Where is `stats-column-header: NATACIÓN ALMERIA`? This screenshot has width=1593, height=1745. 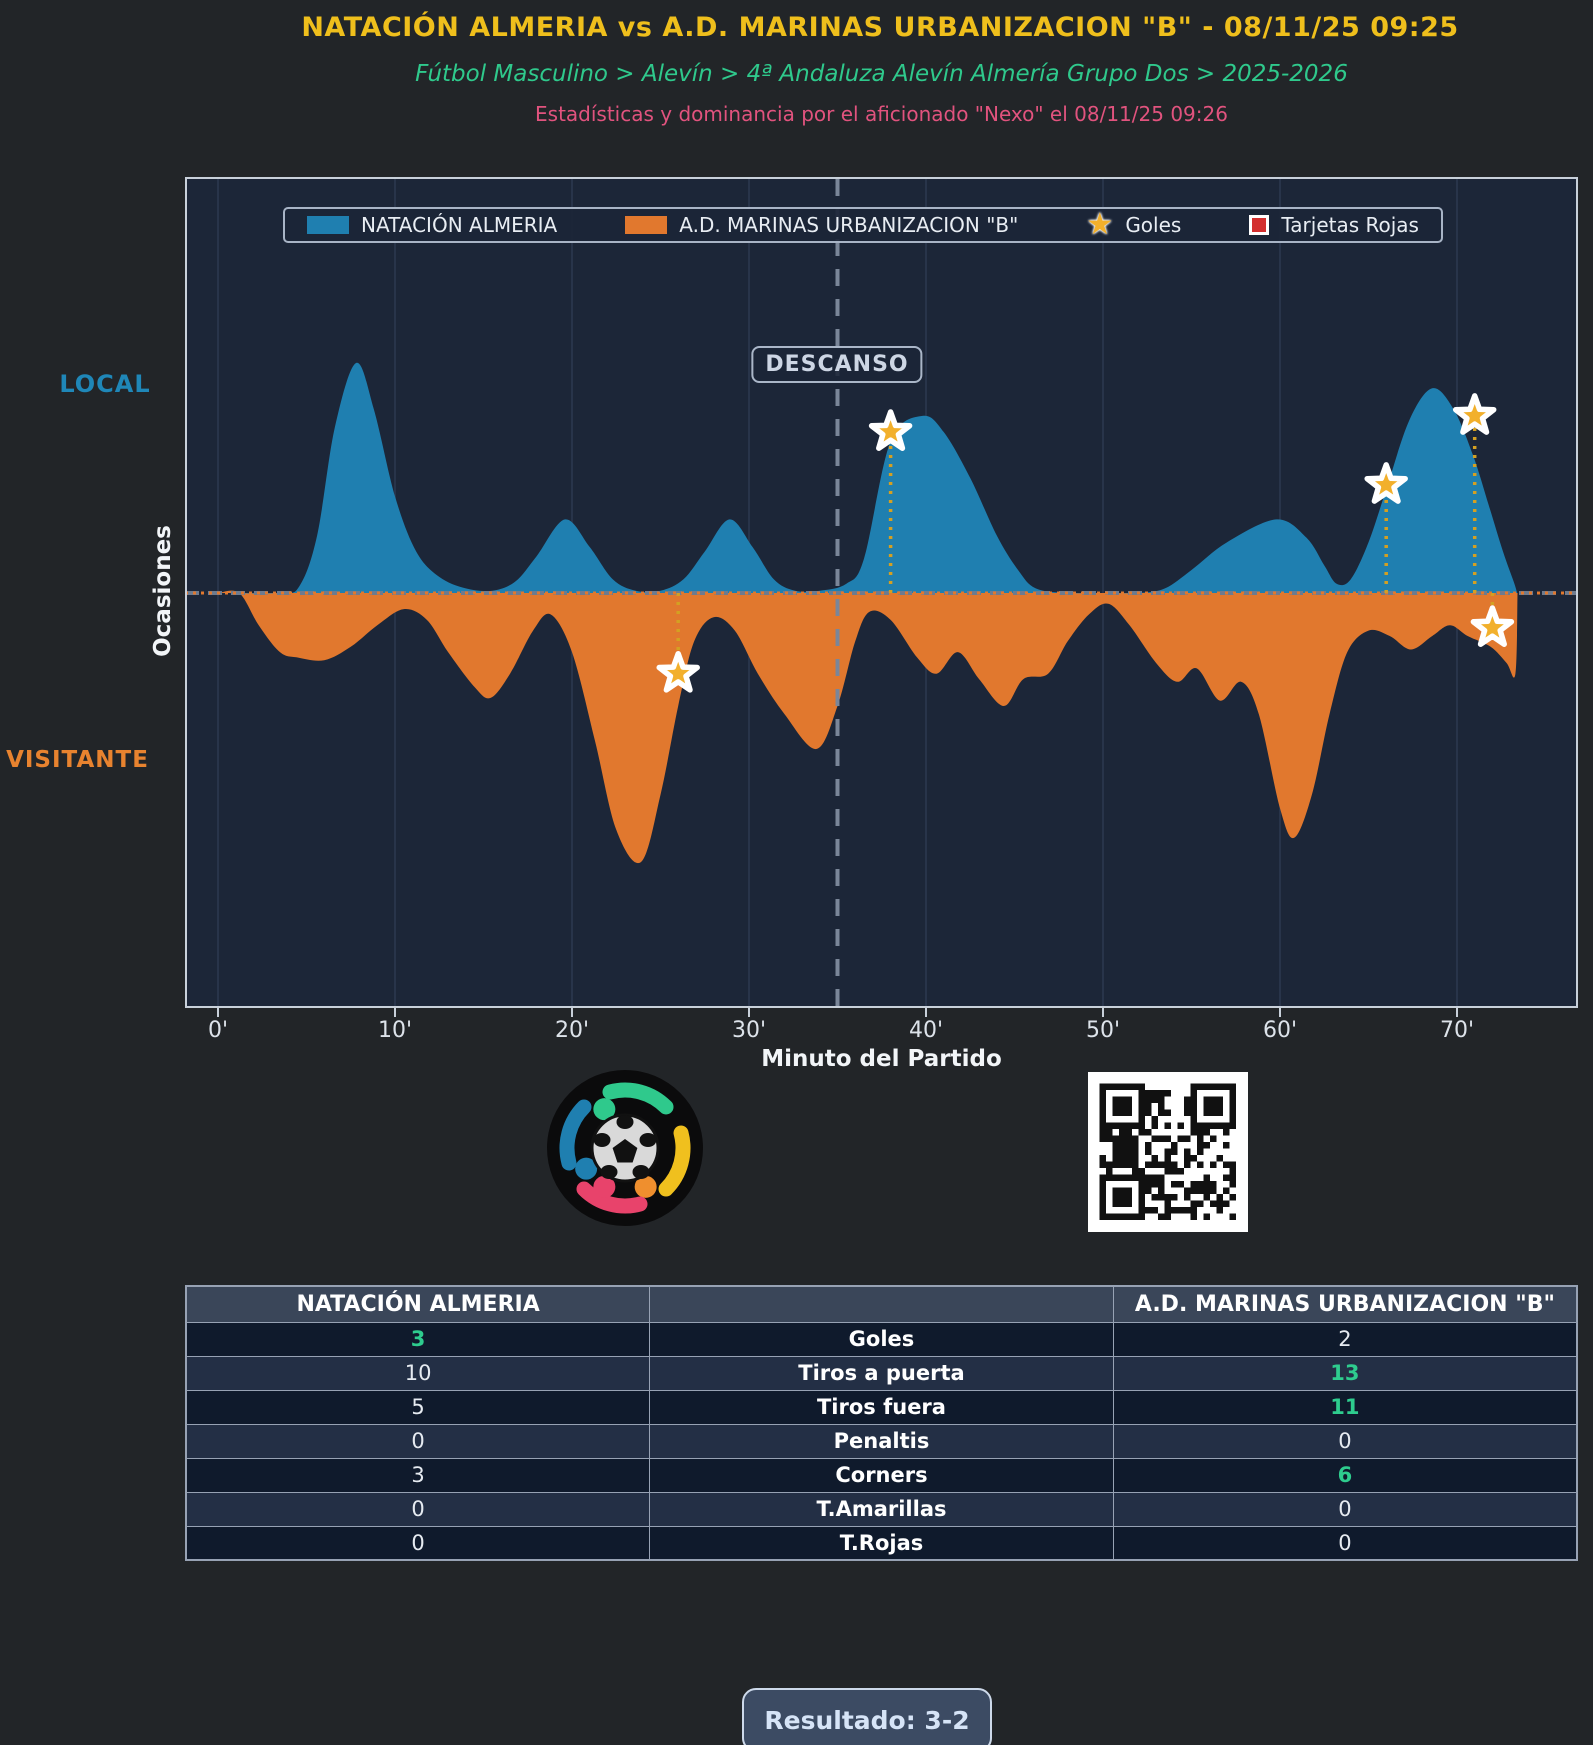 stats-column-header: NATACIÓN ALMERIA is located at coordinates (418, 1304).